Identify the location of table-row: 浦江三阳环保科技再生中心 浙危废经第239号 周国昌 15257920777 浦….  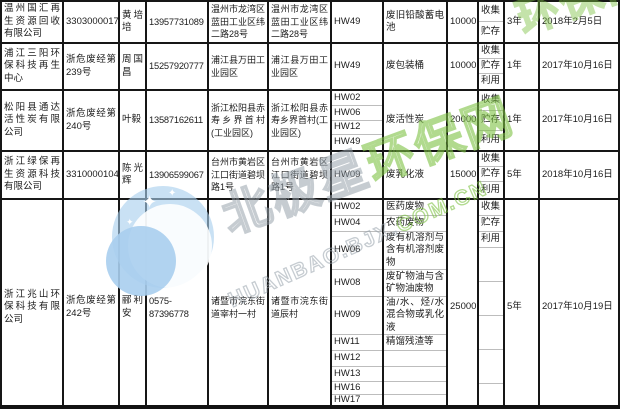
(311, 67).